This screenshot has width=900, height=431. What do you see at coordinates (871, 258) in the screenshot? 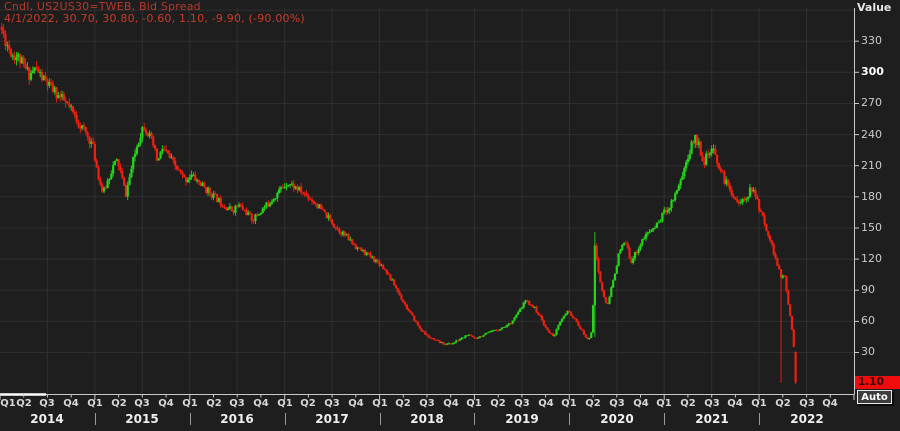
I see `y-tick-label: 120` at bounding box center [871, 258].